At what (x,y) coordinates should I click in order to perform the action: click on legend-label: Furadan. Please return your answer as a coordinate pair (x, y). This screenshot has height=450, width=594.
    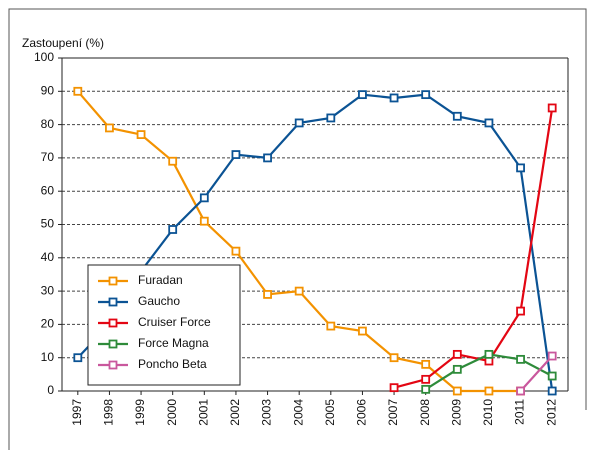
    Looking at the image, I should click on (160, 280).